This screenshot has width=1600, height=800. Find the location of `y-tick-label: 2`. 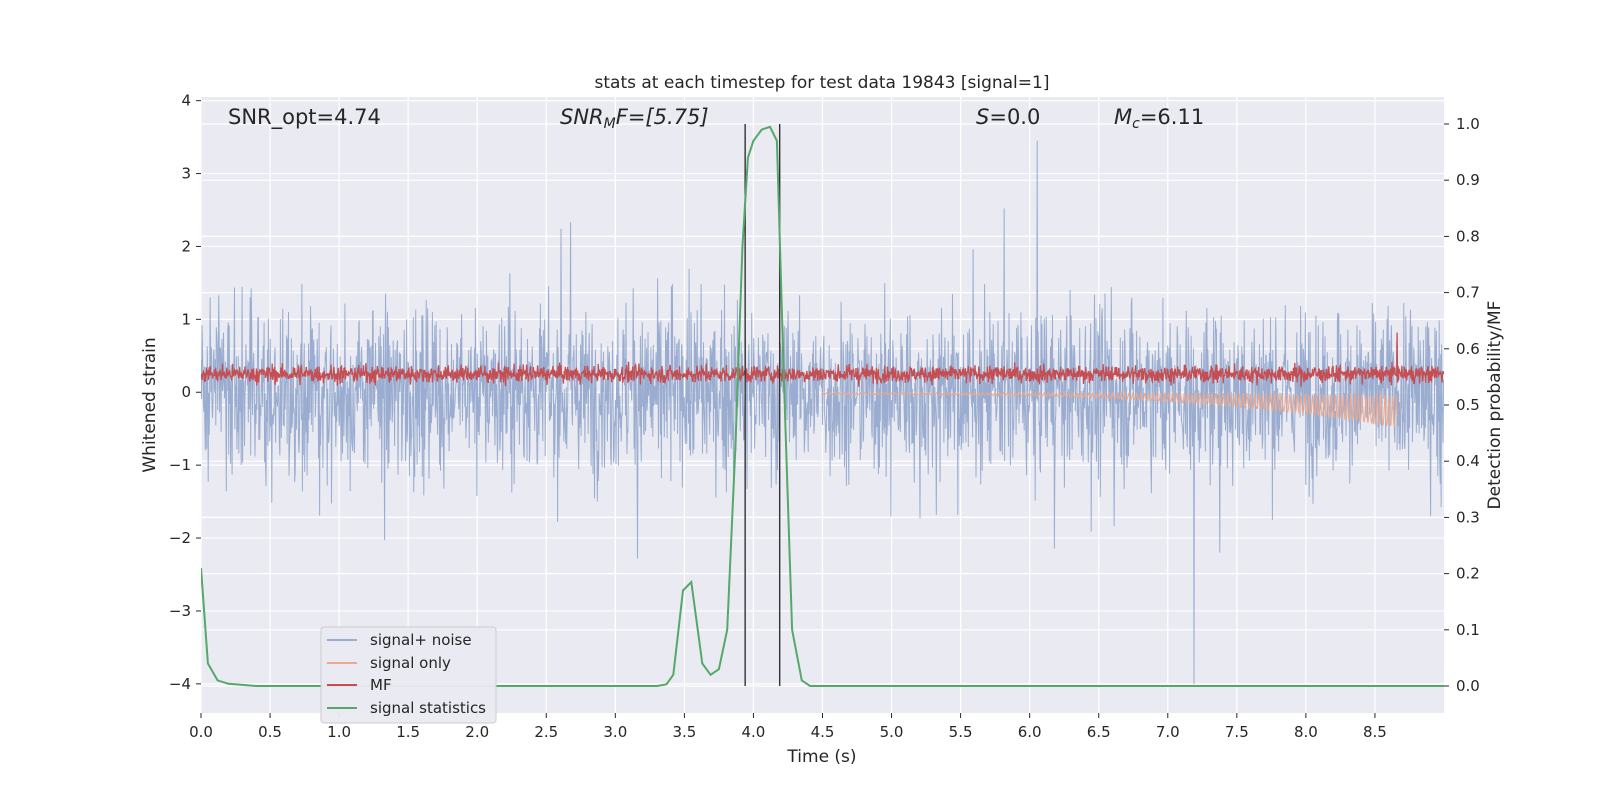

y-tick-label: 2 is located at coordinates (186, 246).